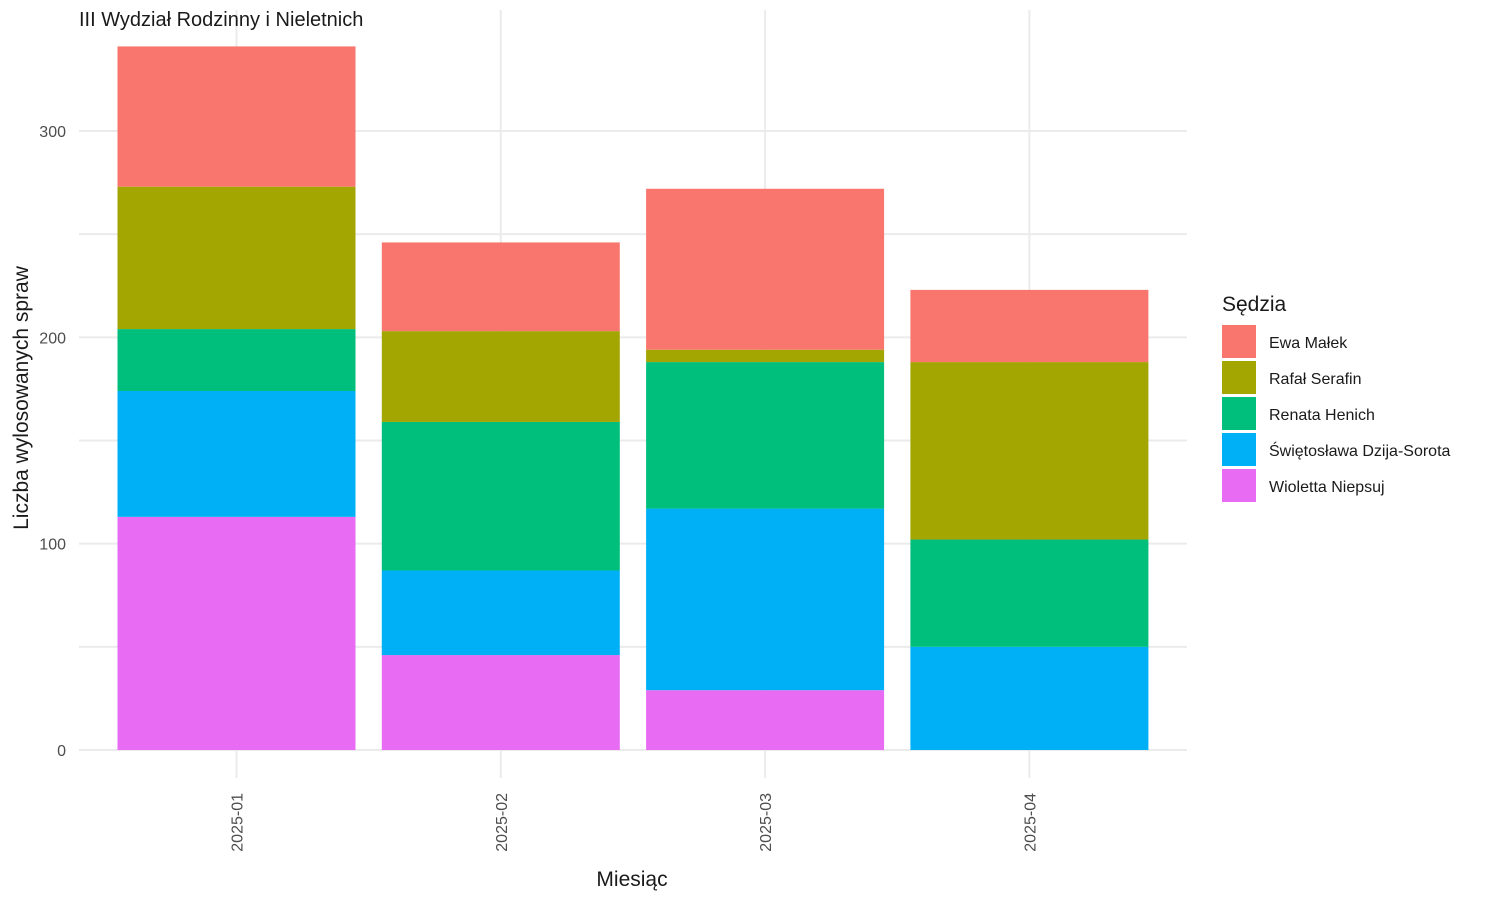  I want to click on y-tick-label: 0, so click(61, 751).